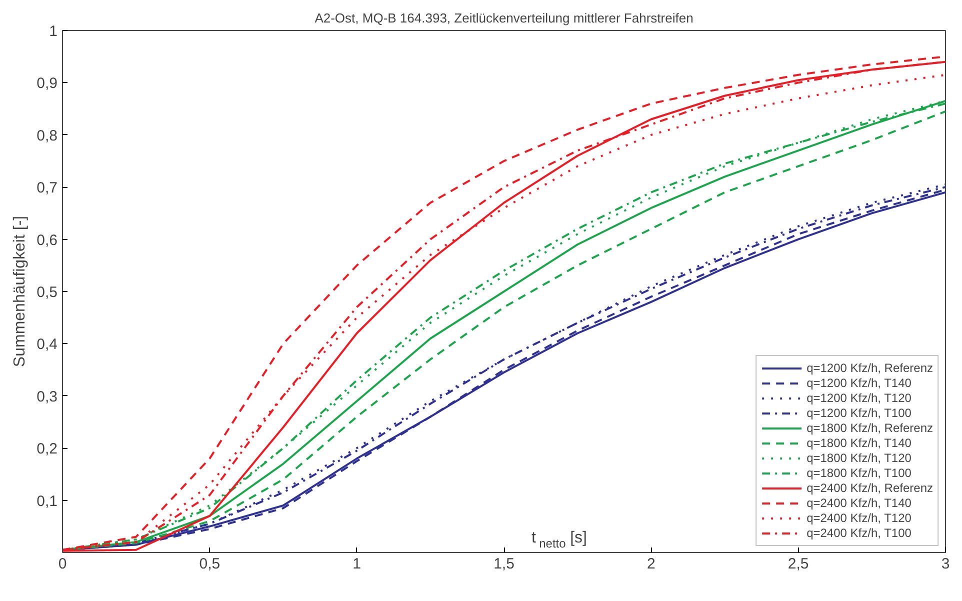  I want to click on x-tick-label: 0, so click(62, 564).